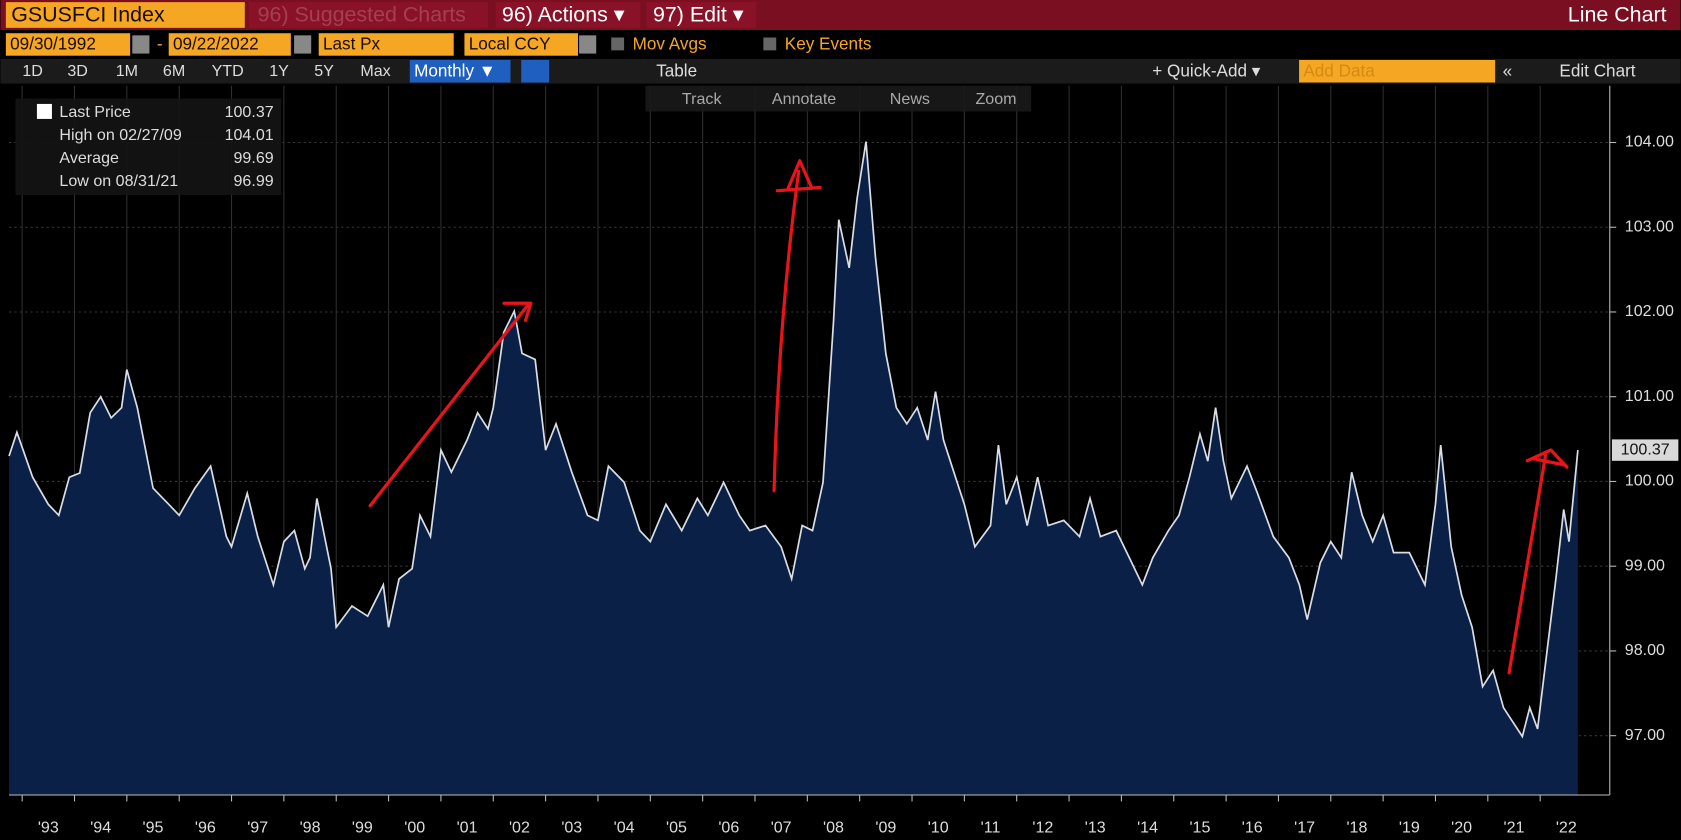  Describe the element at coordinates (828, 44) in the screenshot. I see `key-events: Key Events` at that location.